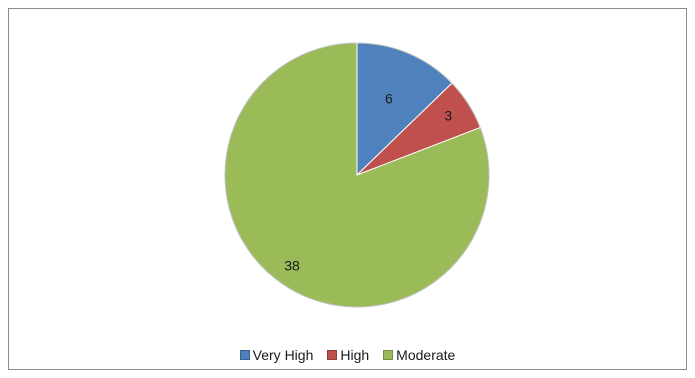  Describe the element at coordinates (389, 98) in the screenshot. I see `data-label-very-high: 6` at that location.